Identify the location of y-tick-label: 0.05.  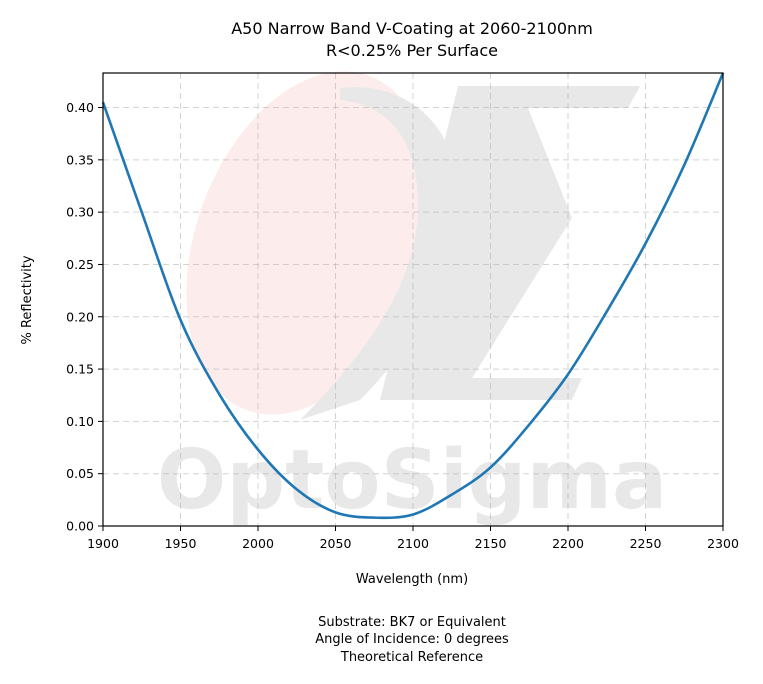
(80, 473).